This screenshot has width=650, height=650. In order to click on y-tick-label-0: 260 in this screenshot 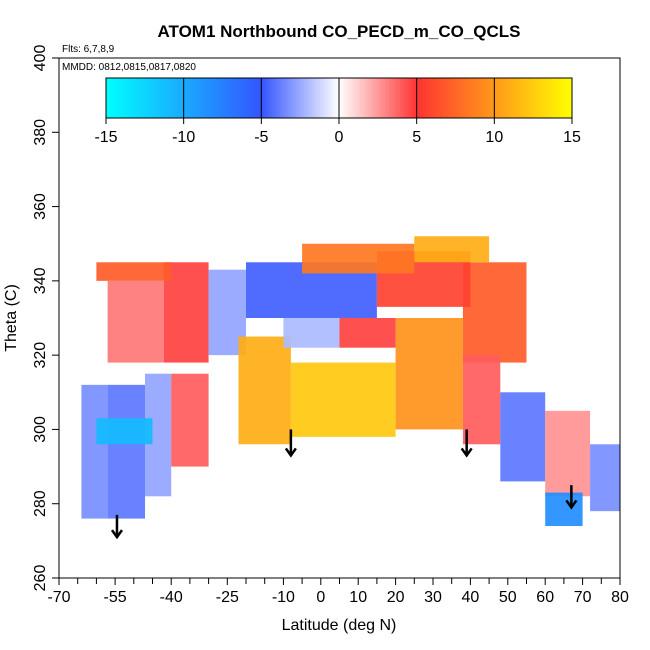, I will do `click(40, 578)`.